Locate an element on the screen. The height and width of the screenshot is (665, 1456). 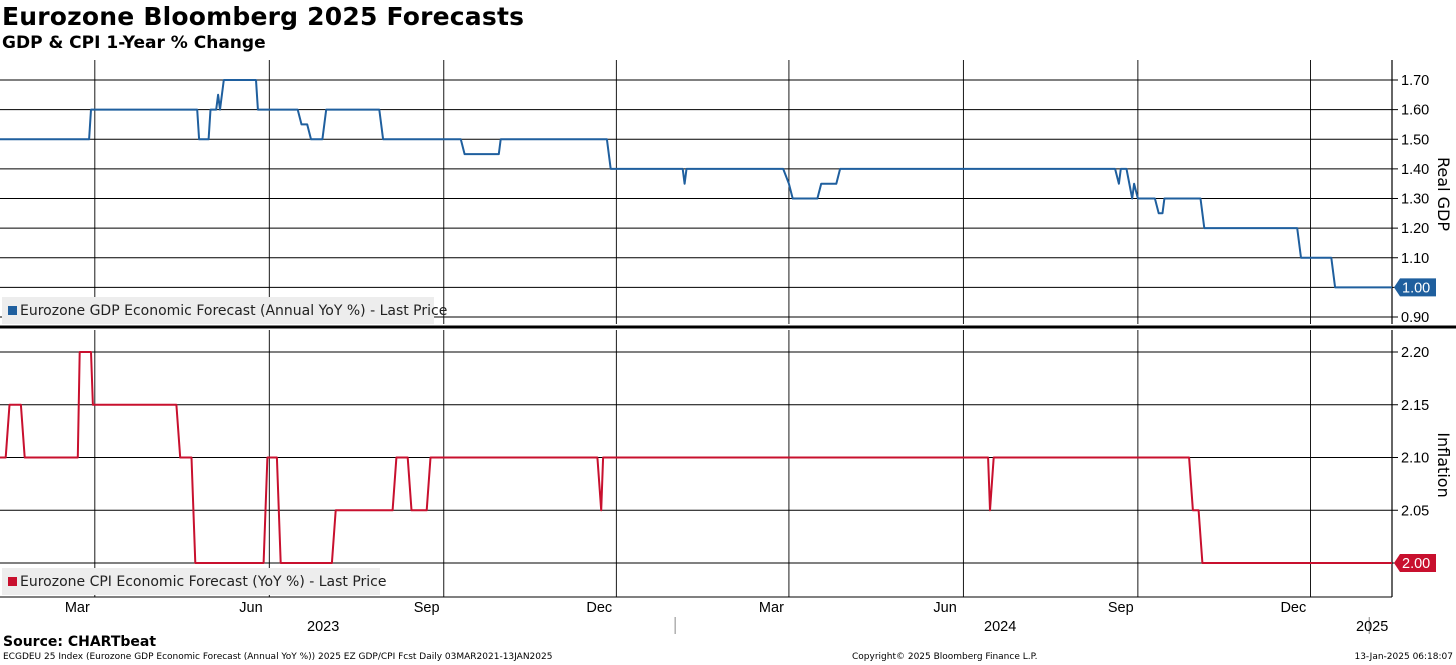
gdp-ytick-label: 1.70 is located at coordinates (1415, 81).